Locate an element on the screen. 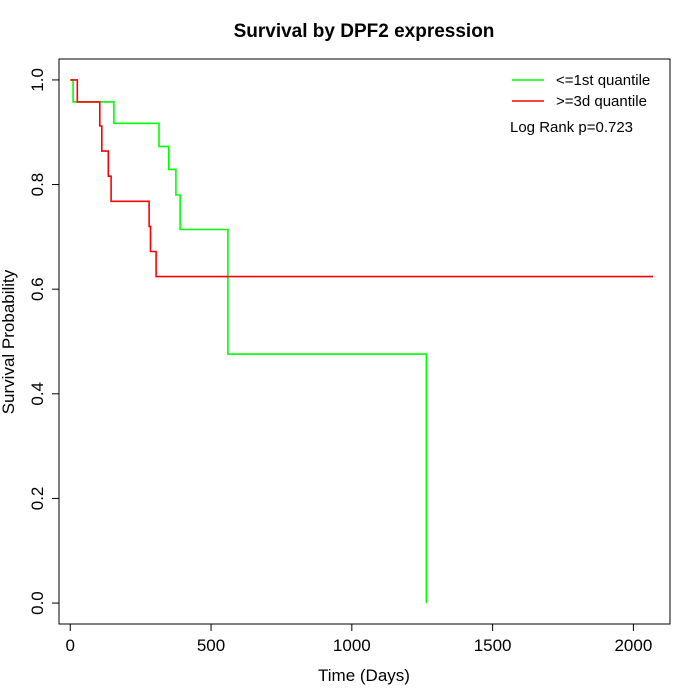 The image size is (700, 700). y-axis-label: Survival Probability is located at coordinates (9, 341).